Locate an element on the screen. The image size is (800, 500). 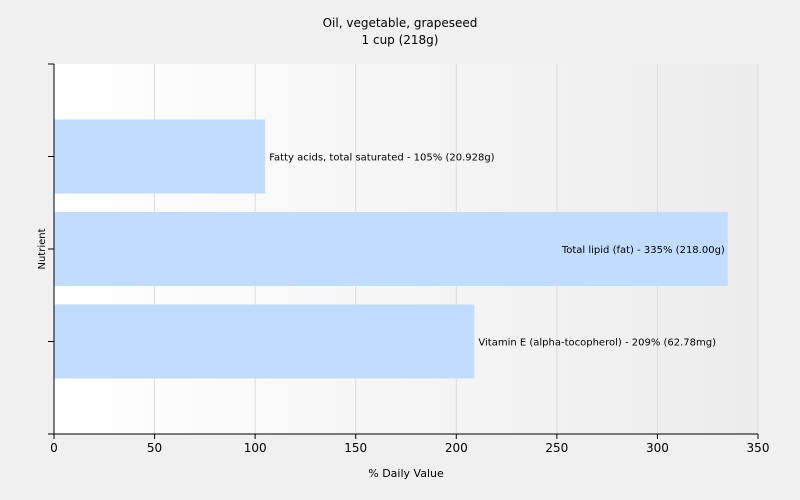
x-tick-label: 350 is located at coordinates (758, 448).